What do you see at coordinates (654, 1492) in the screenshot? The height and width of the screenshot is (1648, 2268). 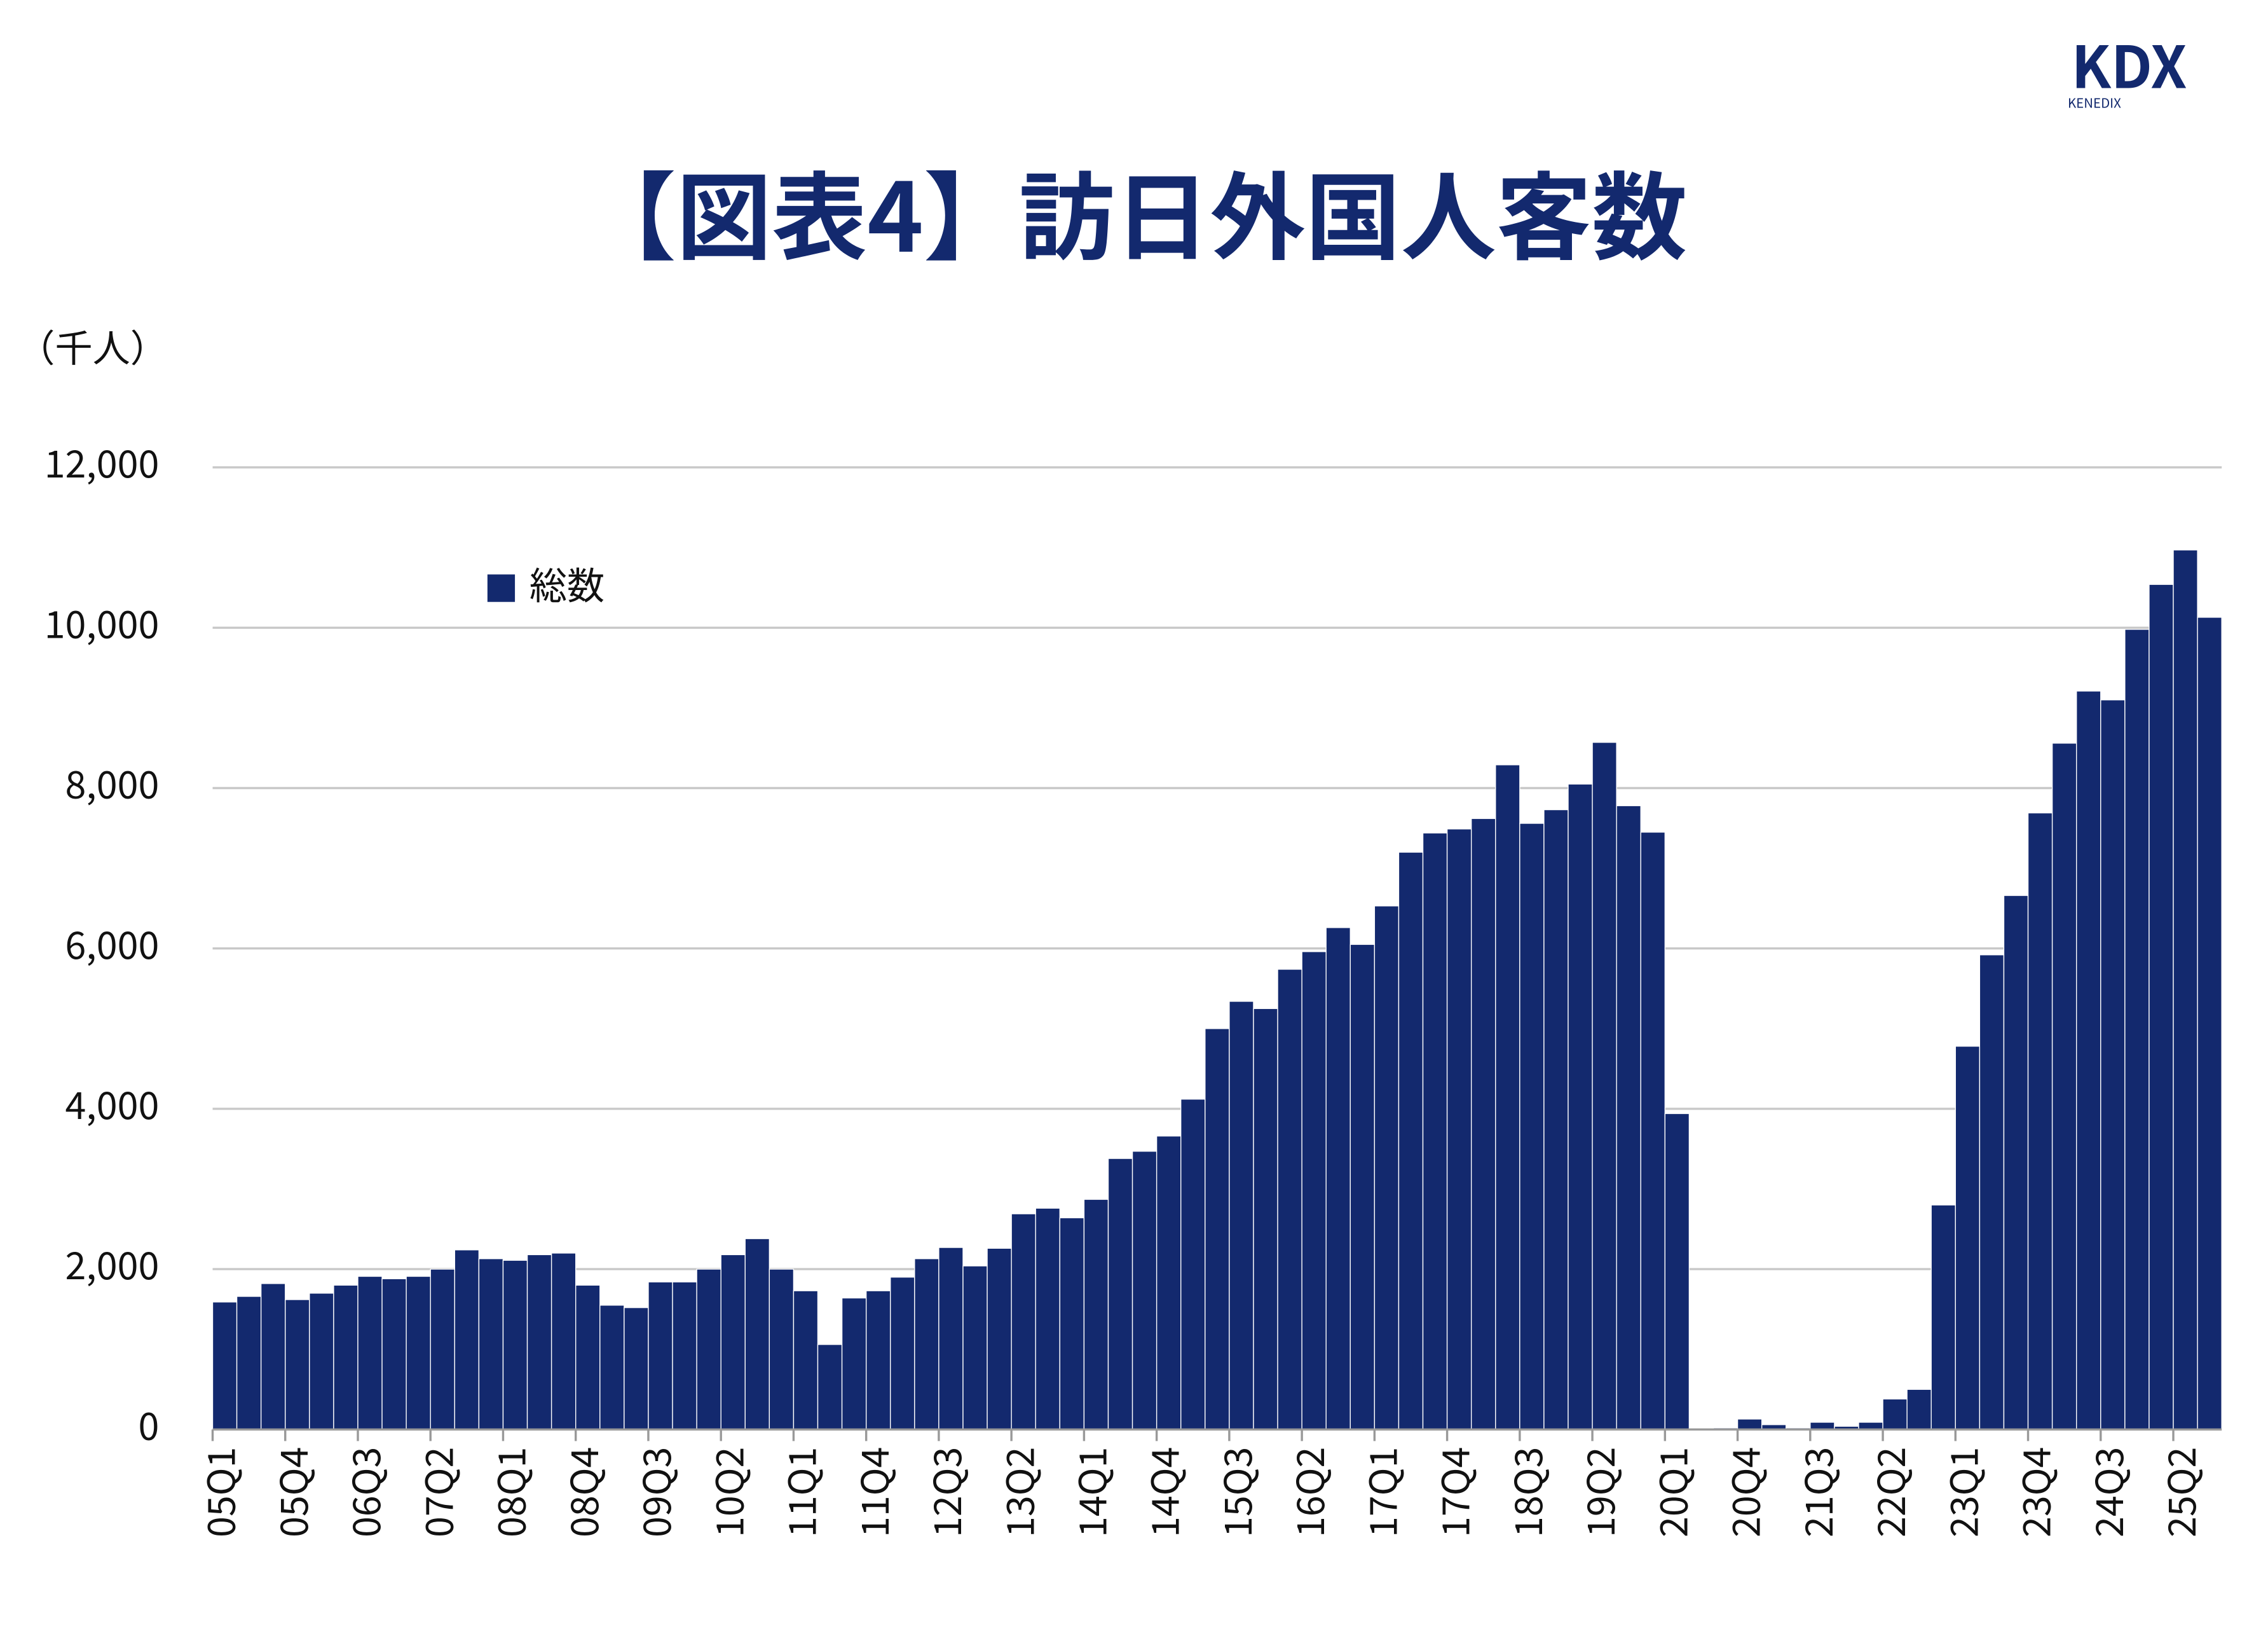 I see `x-tick-label: 09Q3` at bounding box center [654, 1492].